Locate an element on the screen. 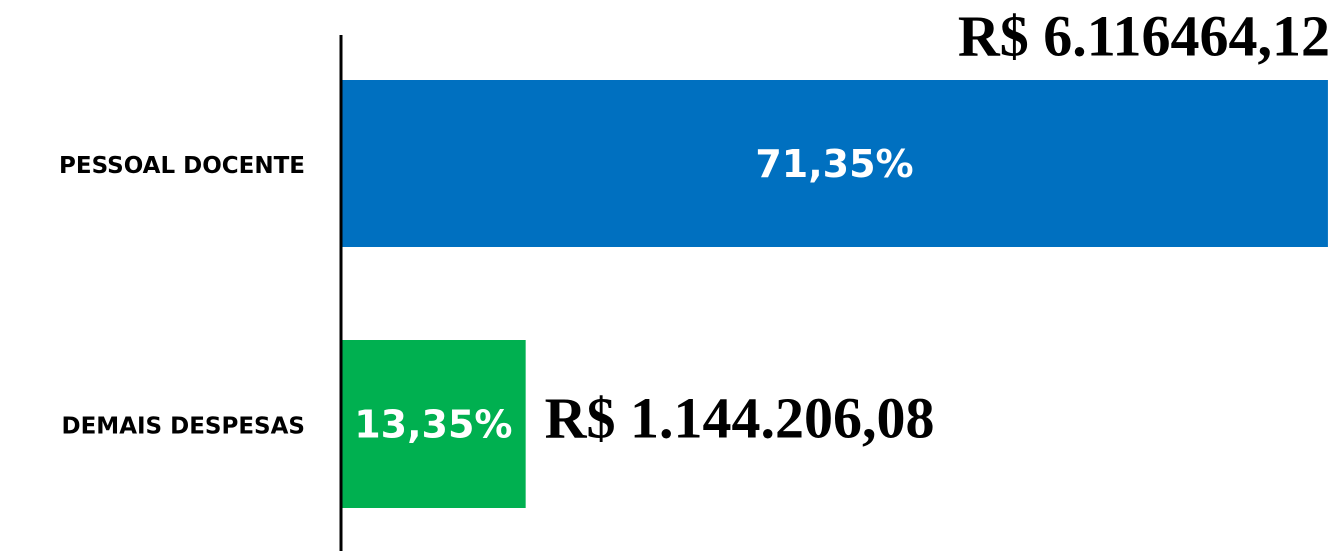 Image resolution: width=1335 pixels, height=551 pixels. category-label: PESSOAL DOCENTE is located at coordinates (182, 166).